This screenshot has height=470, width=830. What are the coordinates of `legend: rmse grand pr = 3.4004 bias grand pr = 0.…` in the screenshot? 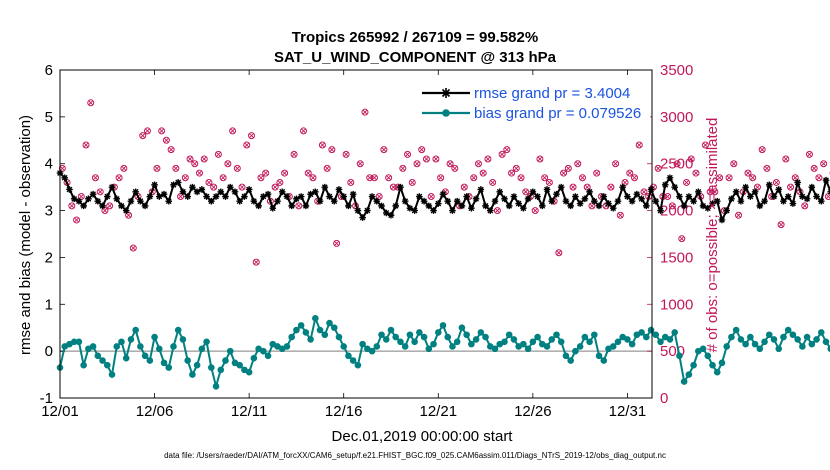 It's located at (532, 101).